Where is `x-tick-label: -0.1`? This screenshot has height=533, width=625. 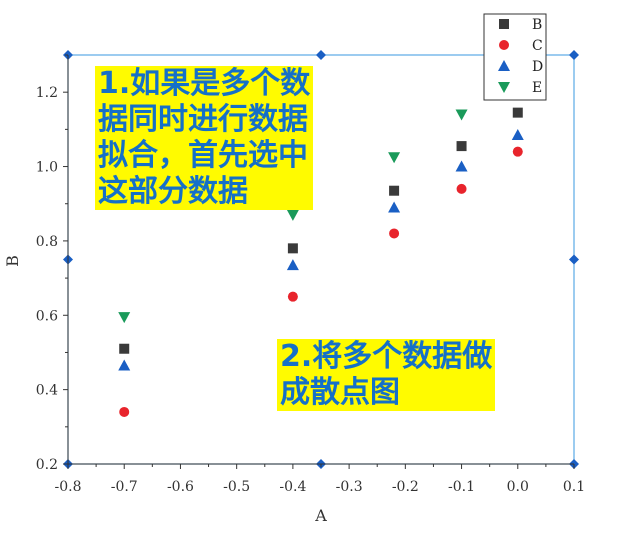
x-tick-label: -0.1 is located at coordinates (461, 487).